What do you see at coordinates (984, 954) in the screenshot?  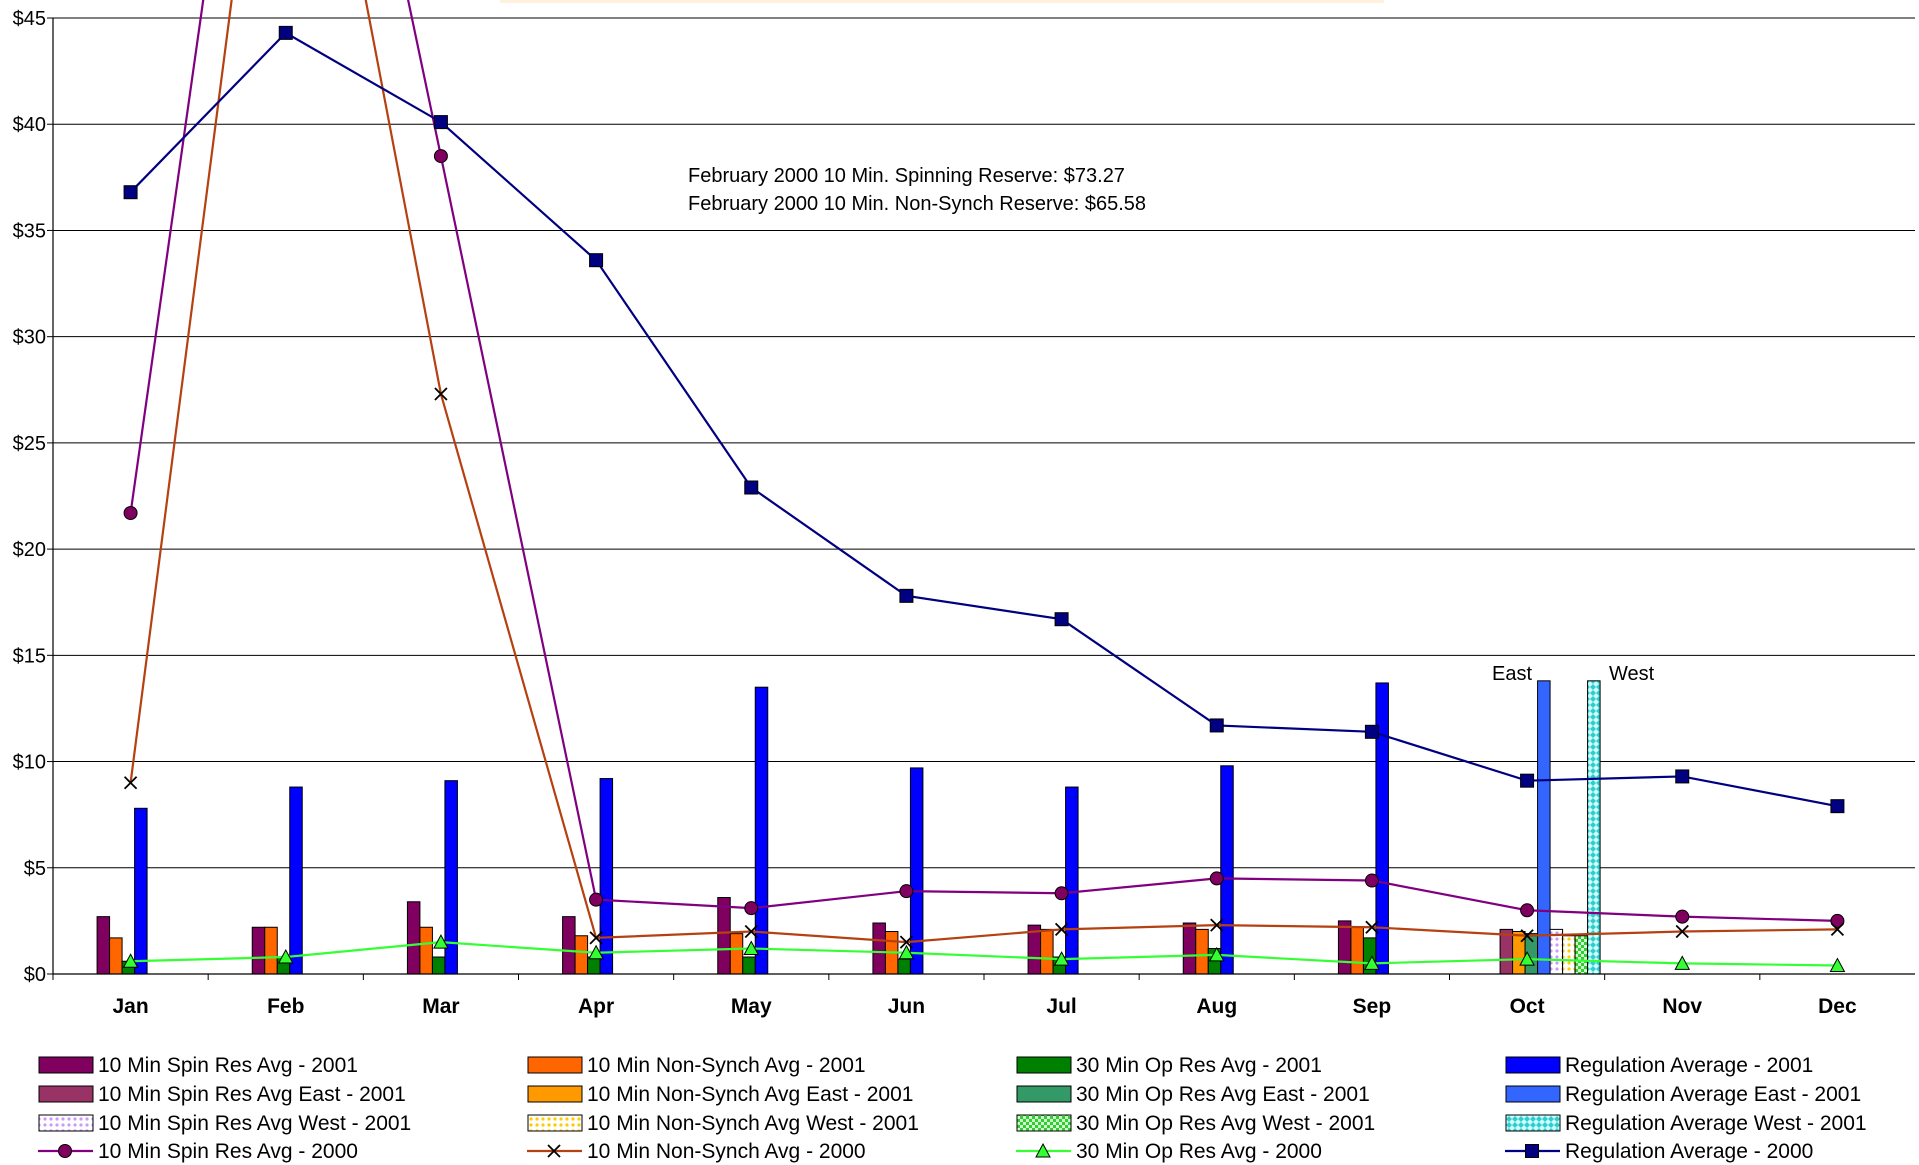 I see `line-30-min-op-res-avg-2000` at bounding box center [984, 954].